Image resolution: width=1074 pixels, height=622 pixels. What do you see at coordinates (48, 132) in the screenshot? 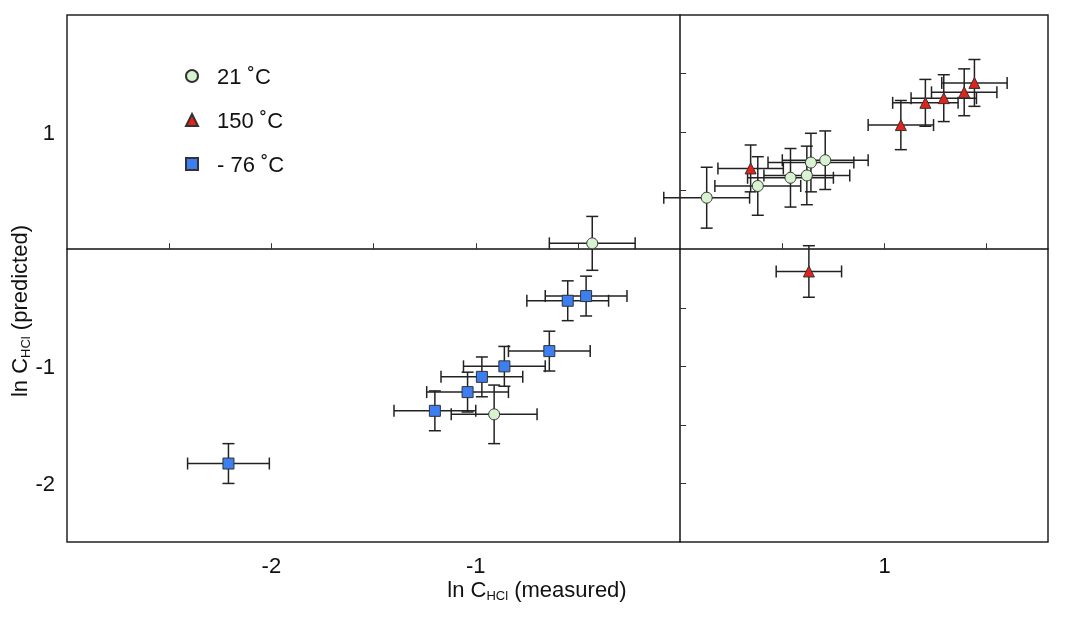
I see `y-tick-label: 1` at bounding box center [48, 132].